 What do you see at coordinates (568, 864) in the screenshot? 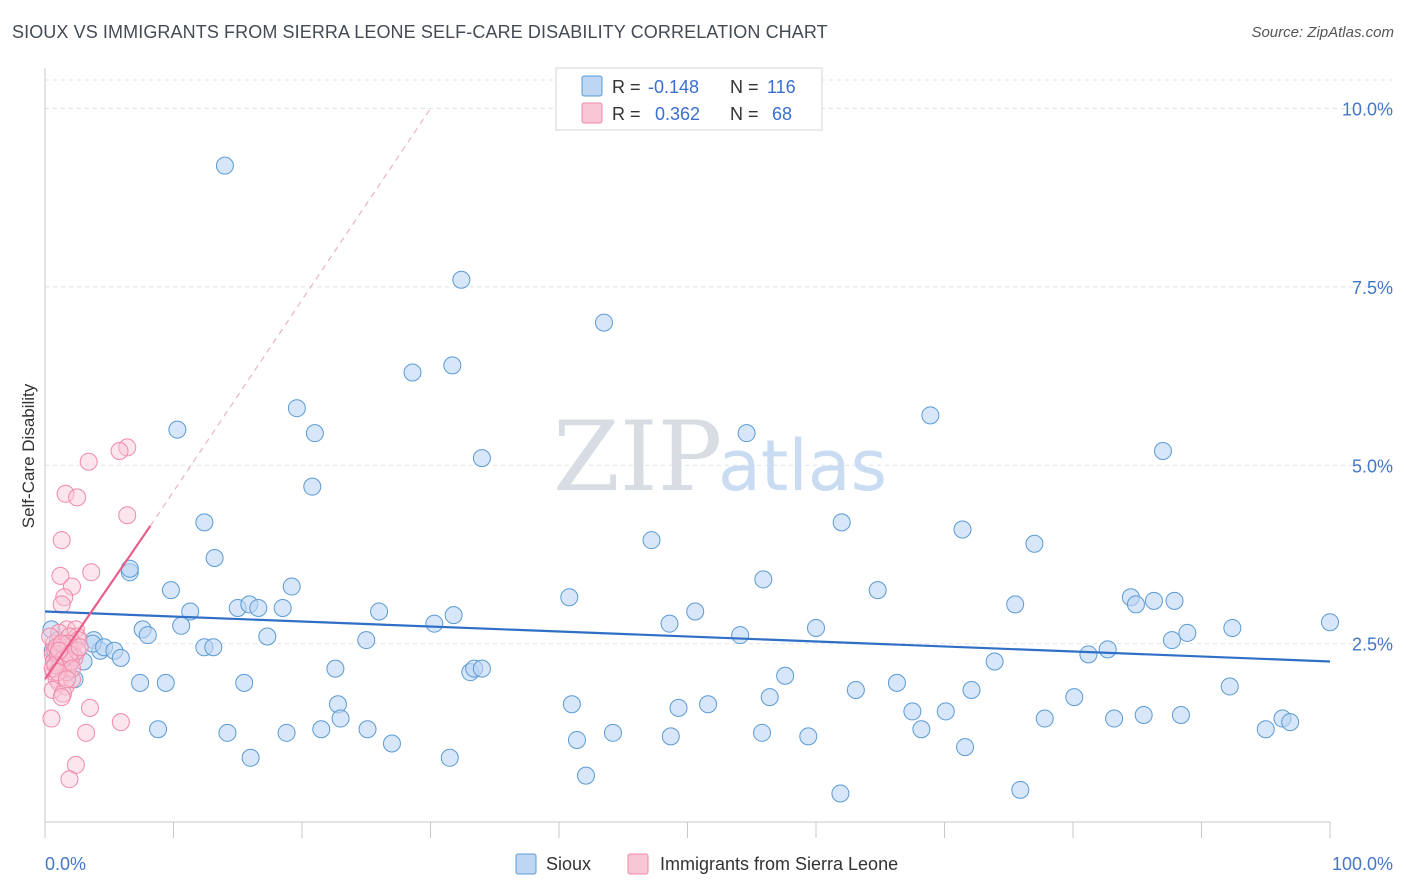
I see `legend-label-sioux: Sioux` at bounding box center [568, 864].